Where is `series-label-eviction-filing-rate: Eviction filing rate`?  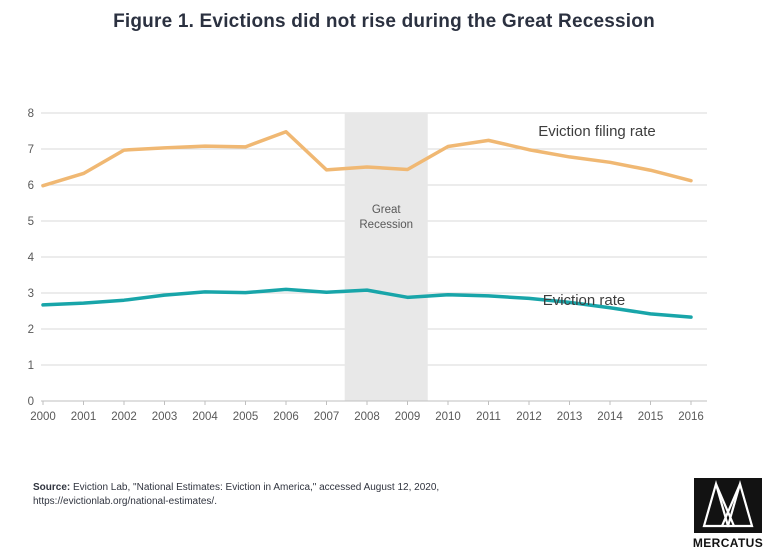
series-label-eviction-filing-rate: Eviction filing rate is located at coordinates (597, 131).